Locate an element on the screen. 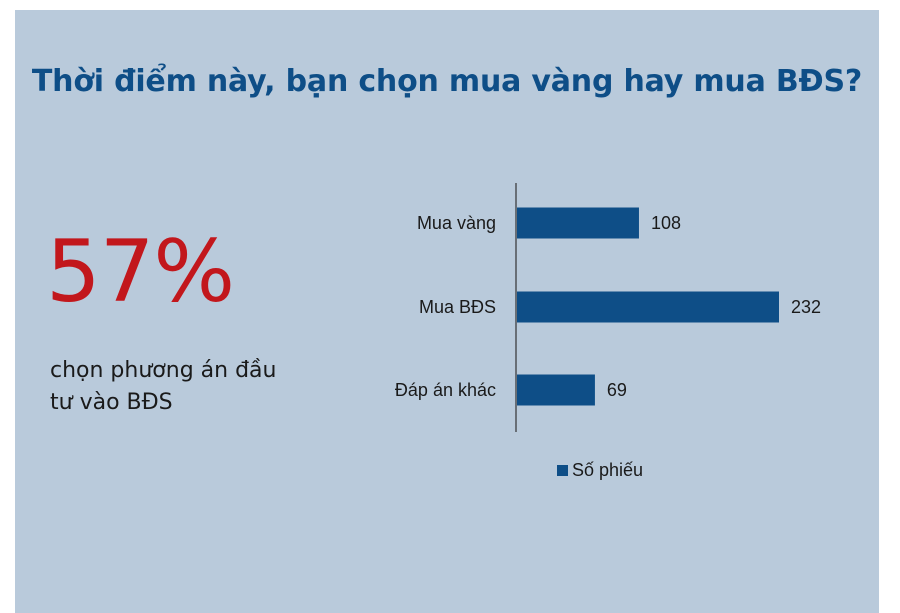 Image resolution: width=900 pixels, height=613 pixels. highlight-caption: chọn phương án đầu tư vào BĐS is located at coordinates (195, 387).